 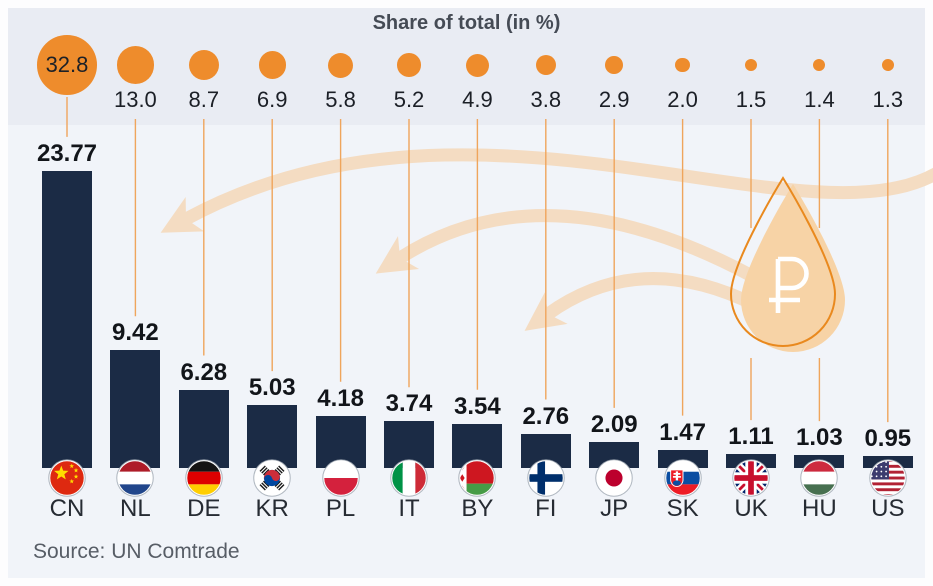 I want to click on country-code-label: NL, so click(x=135, y=508).